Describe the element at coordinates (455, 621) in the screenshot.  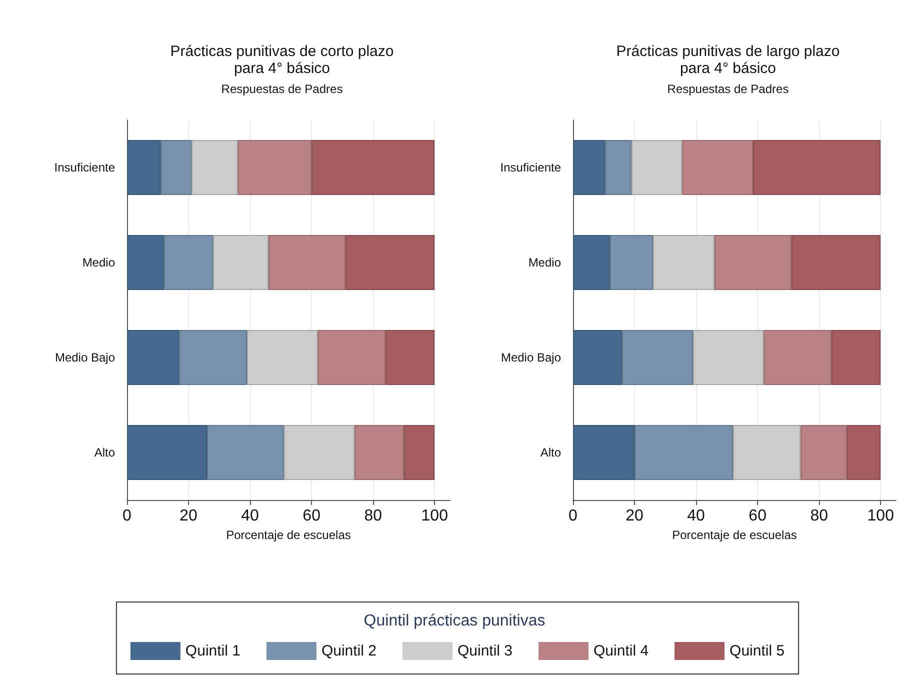
I see `legend-title: Quintil prácticas punitivas` at that location.